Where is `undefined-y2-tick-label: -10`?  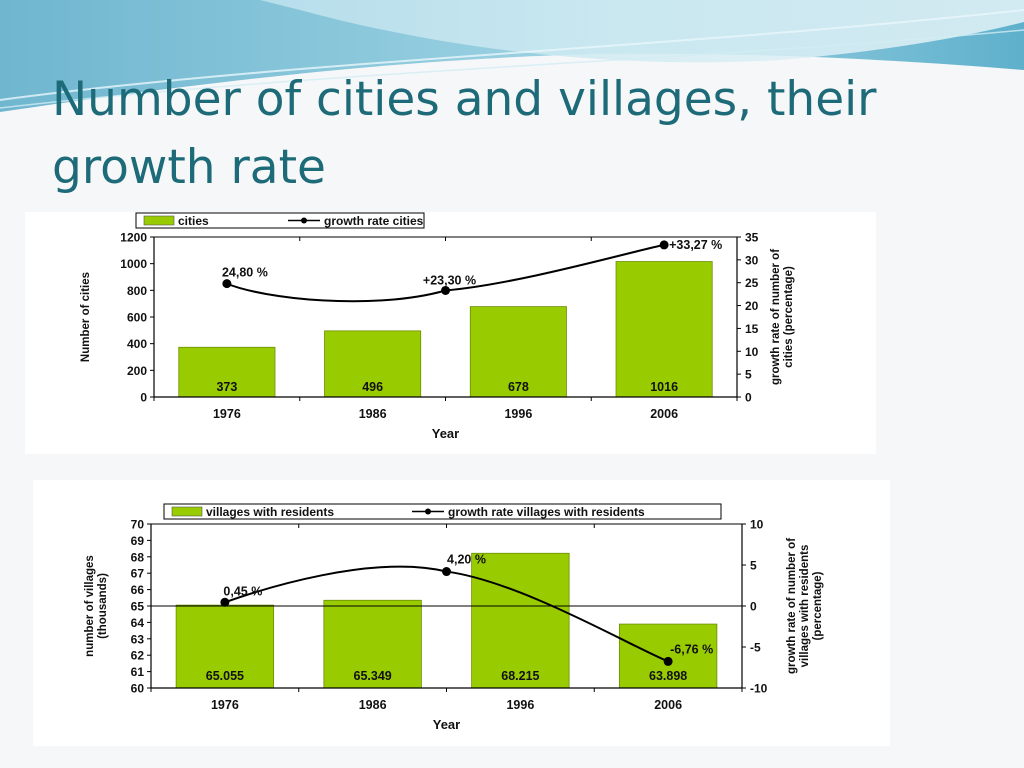 undefined-y2-tick-label: -10 is located at coordinates (759, 689).